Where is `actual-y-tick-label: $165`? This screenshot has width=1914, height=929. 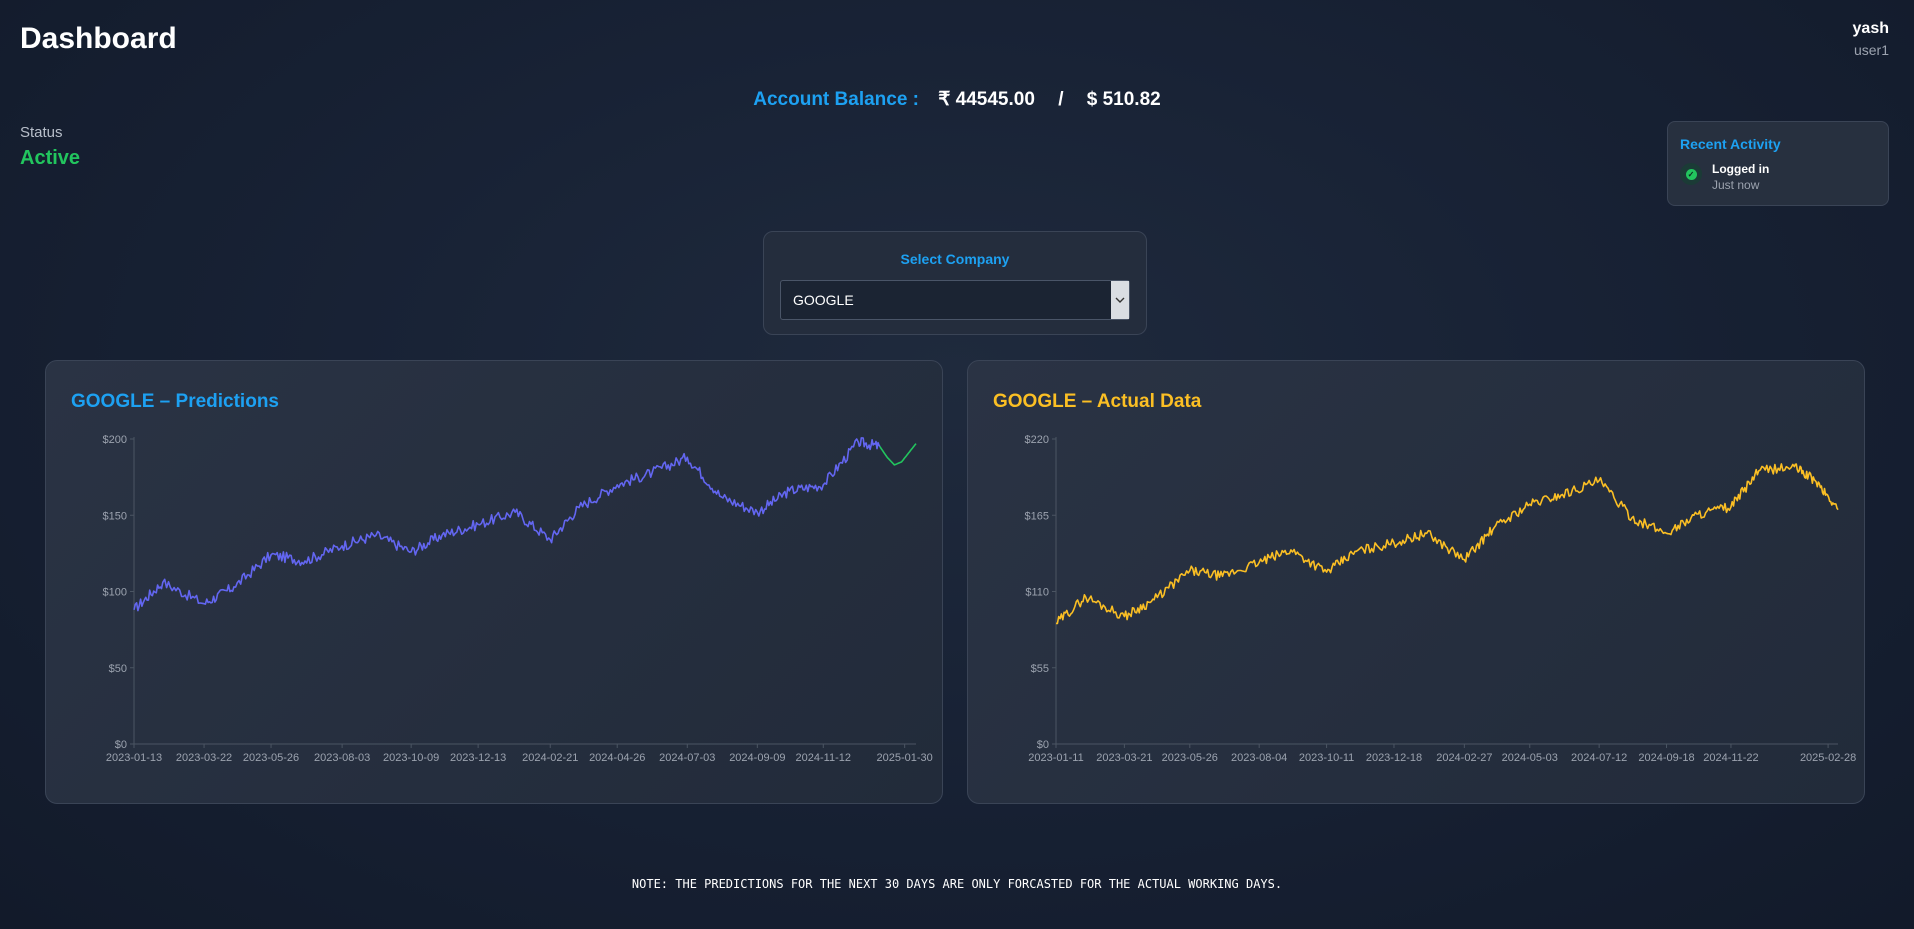 actual-y-tick-label: $165 is located at coordinates (1037, 516).